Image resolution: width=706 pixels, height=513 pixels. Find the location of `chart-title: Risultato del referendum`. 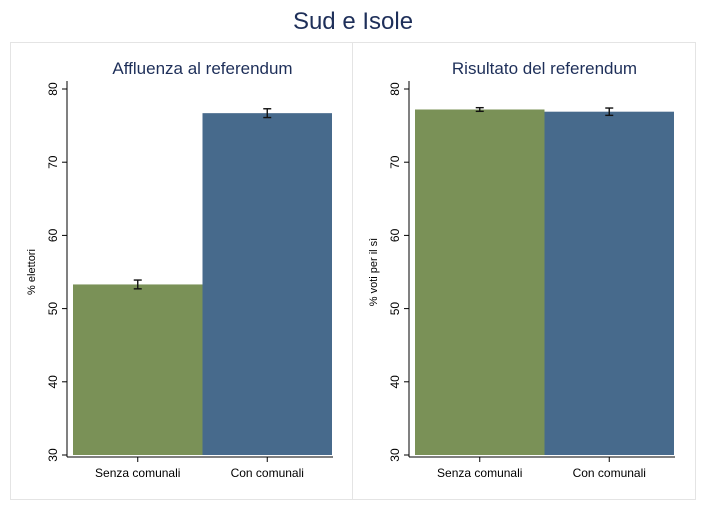

chart-title: Risultato del referendum is located at coordinates (544, 68).